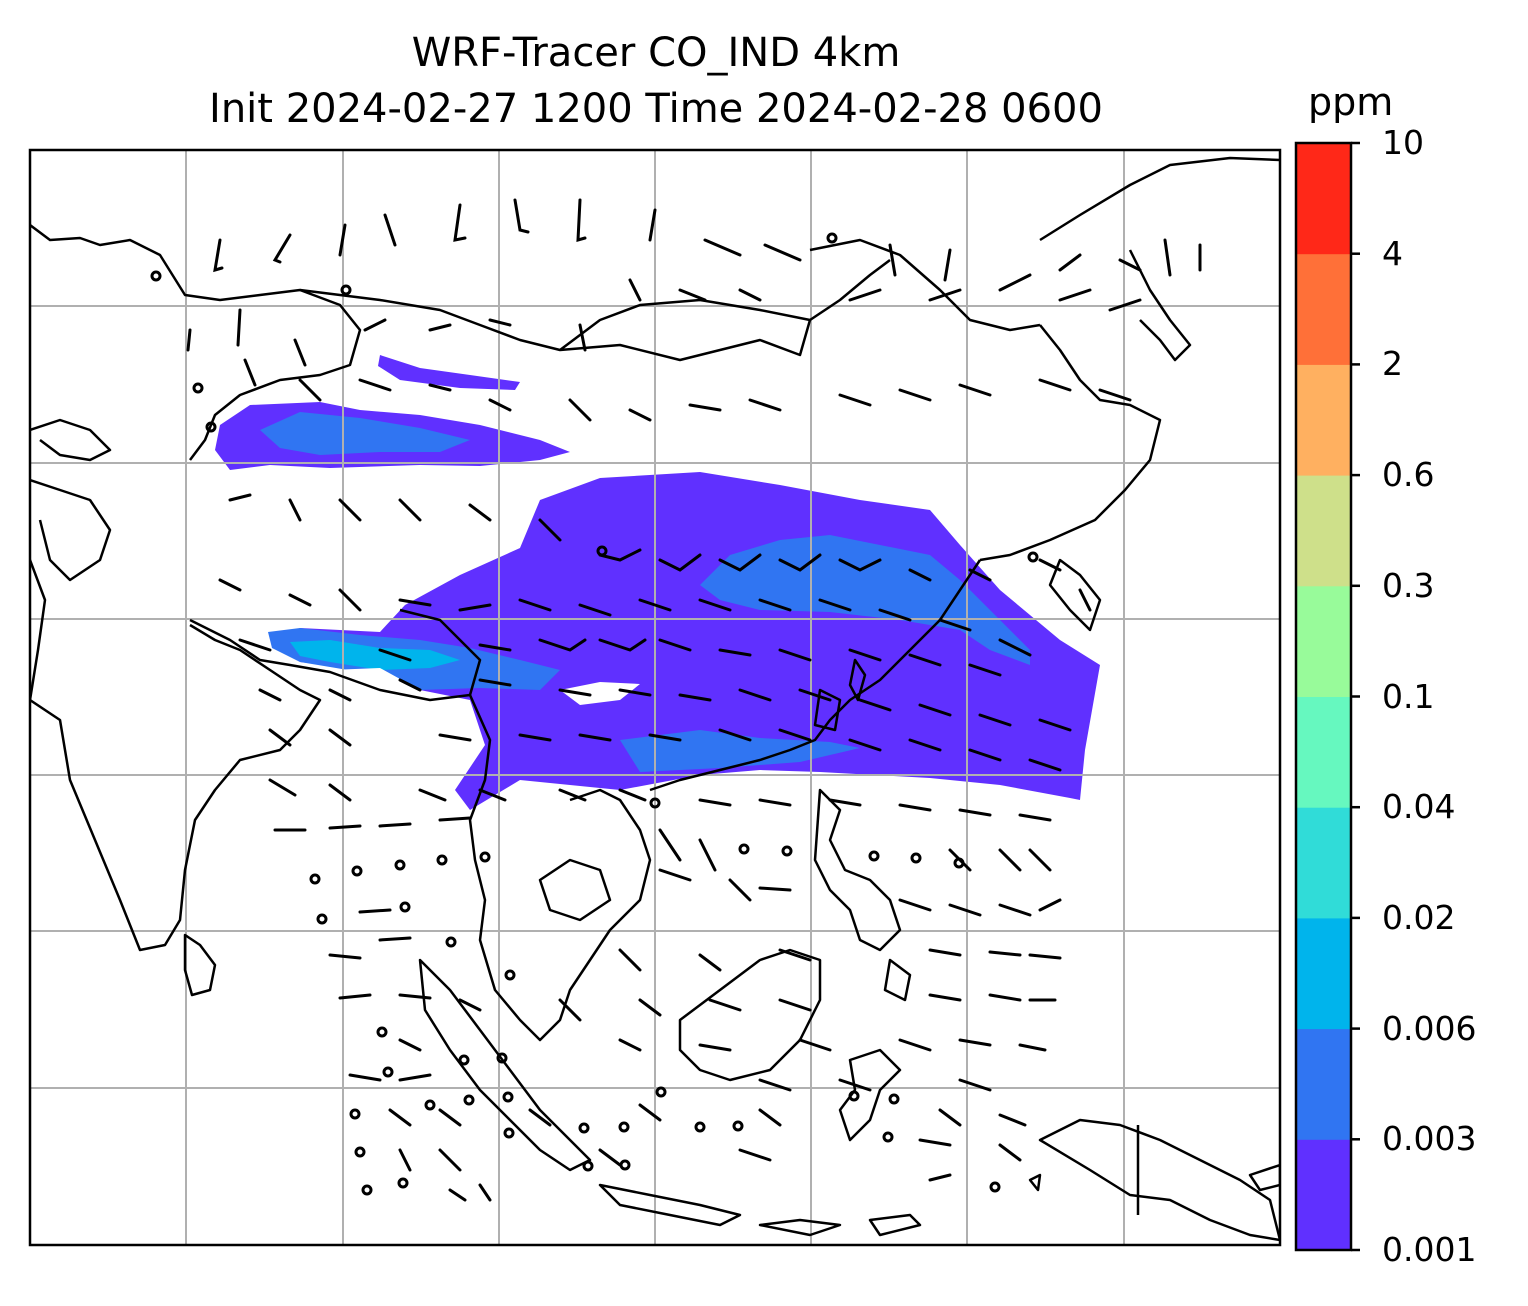 Image resolution: width=1528 pixels, height=1306 pixels. What do you see at coordinates (1392, 364) in the screenshot?
I see `colorbar-tick-label: 2` at bounding box center [1392, 364].